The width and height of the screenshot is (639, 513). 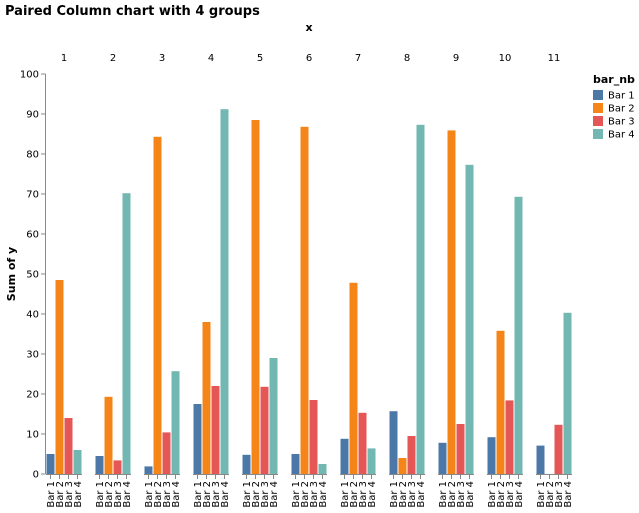 What do you see at coordinates (162, 58) in the screenshot?
I see `column-header: 3` at bounding box center [162, 58].